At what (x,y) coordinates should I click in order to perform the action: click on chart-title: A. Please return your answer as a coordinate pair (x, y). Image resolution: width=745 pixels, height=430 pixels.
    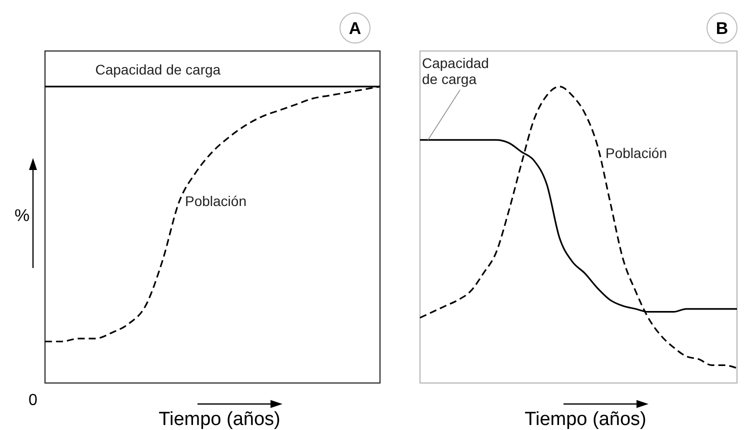
    Looking at the image, I should click on (355, 28).